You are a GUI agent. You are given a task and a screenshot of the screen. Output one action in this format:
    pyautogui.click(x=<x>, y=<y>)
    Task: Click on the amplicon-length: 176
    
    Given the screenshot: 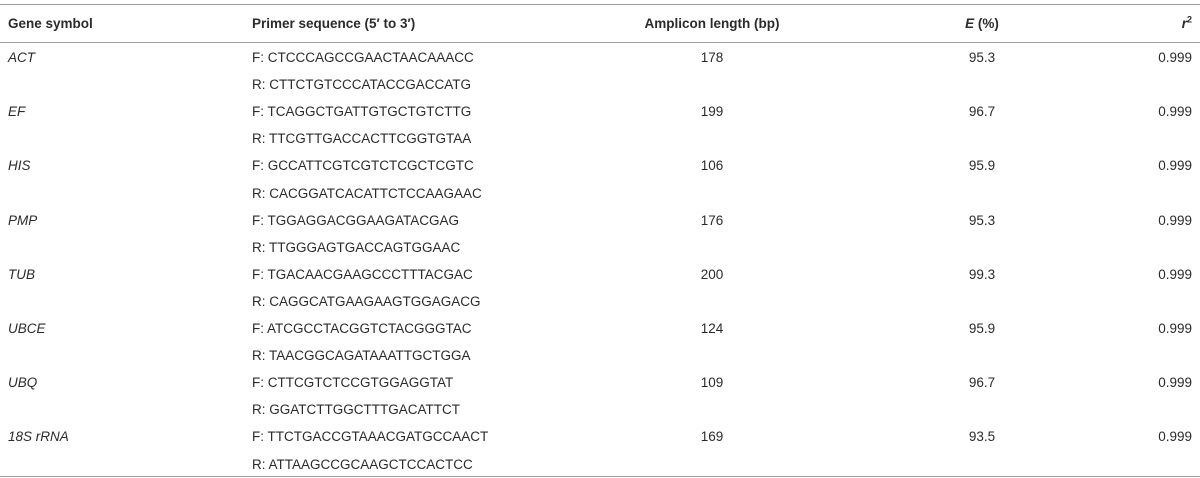 What is the action you would take?
    pyautogui.click(x=712, y=220)
    